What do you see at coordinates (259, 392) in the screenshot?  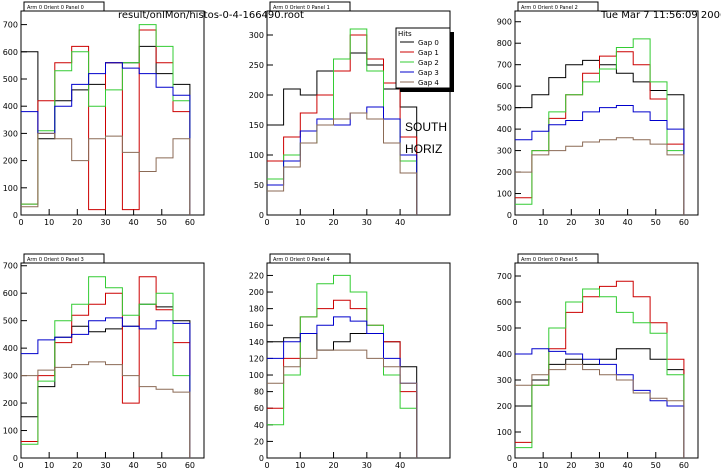 I see `y-tick-label: 80` at bounding box center [259, 392].